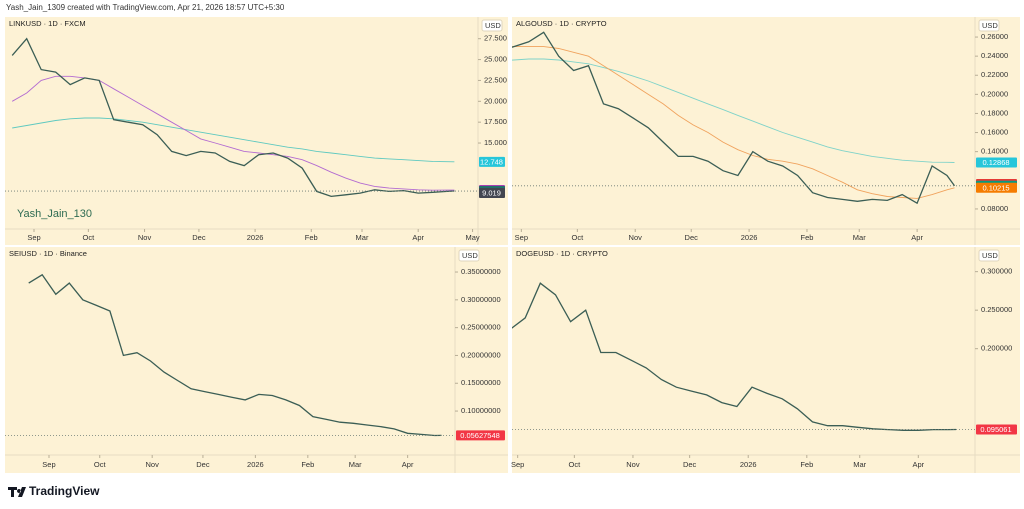 Image resolution: width=1024 pixels, height=509 pixels. I want to click on y-tick-label: 0.10000000, so click(481, 410).